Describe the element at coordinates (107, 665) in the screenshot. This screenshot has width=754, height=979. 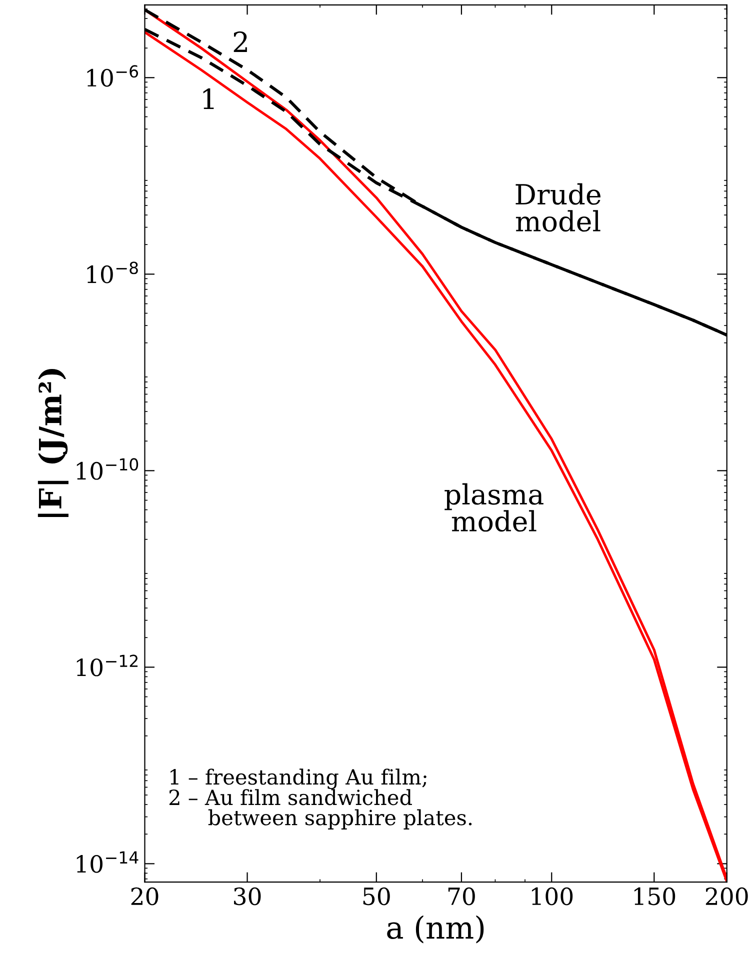
I see `y-tick-label: 10$^{−12}$` at that location.